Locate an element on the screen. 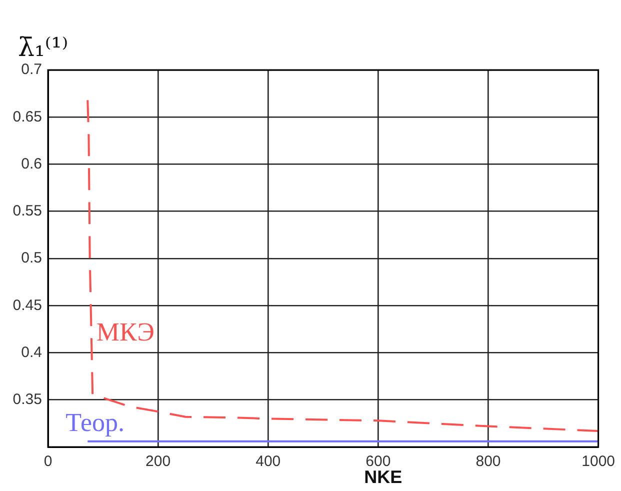 The width and height of the screenshot is (621, 491). y-axis-title: λ̄₁⁽¹⁾ is located at coordinates (43, 47).